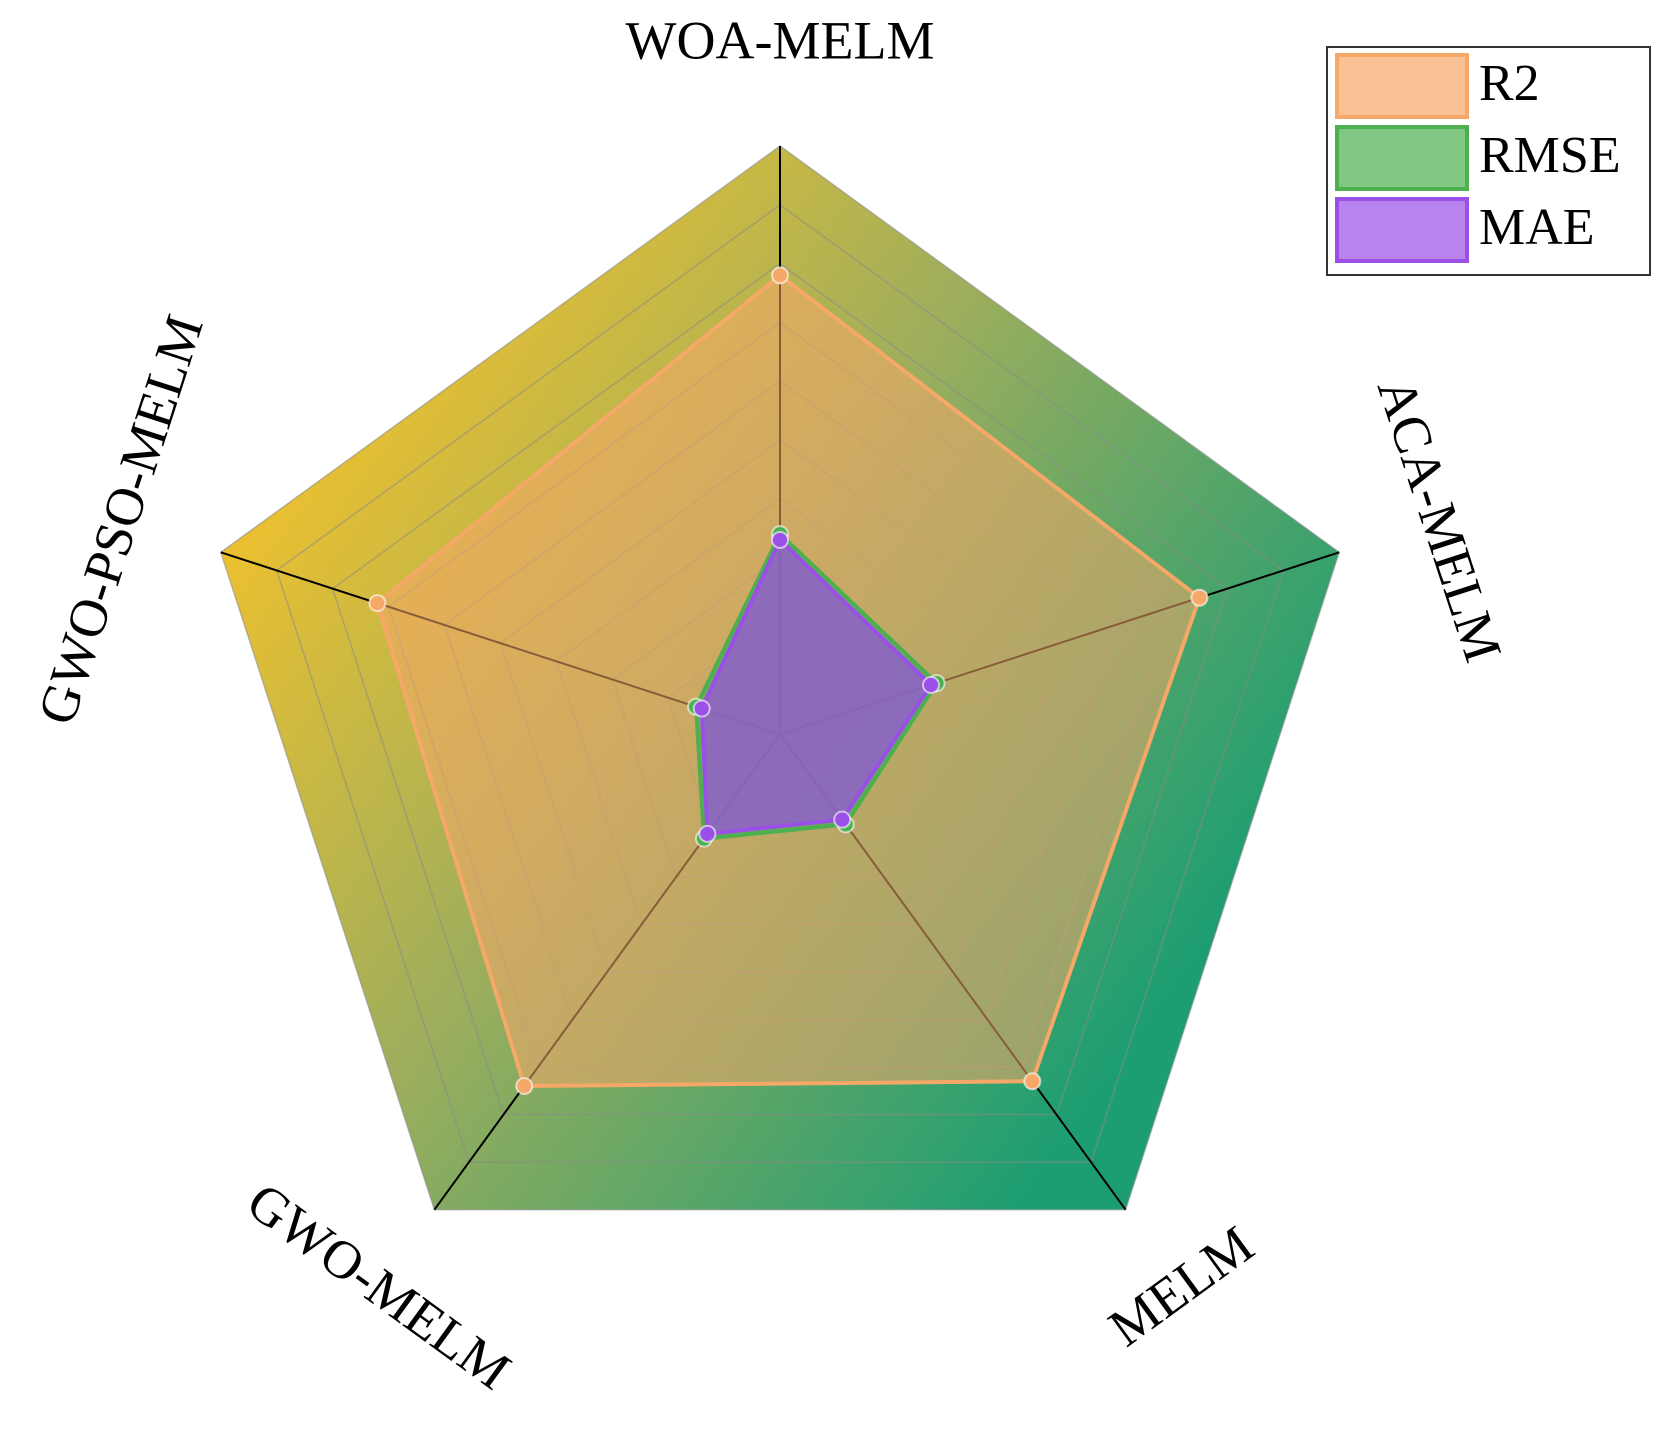 The width and height of the screenshot is (1665, 1438). I want to click on category-label: MELM, so click(1181, 1286).